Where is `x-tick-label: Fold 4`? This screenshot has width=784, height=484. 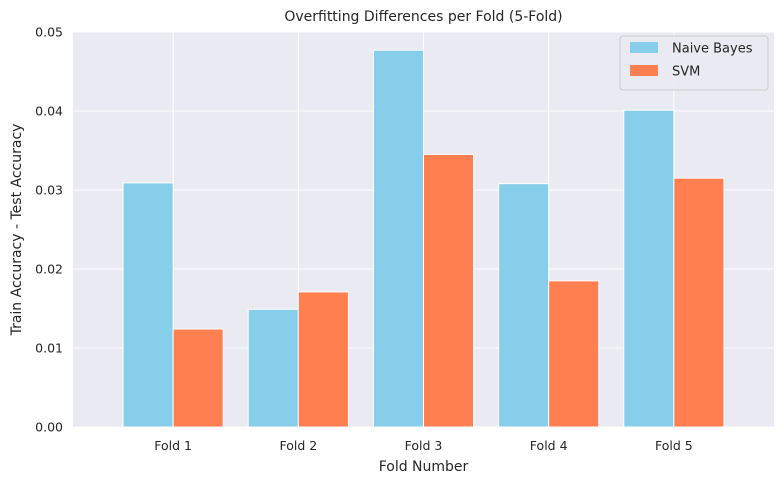 x-tick-label: Fold 4 is located at coordinates (549, 445).